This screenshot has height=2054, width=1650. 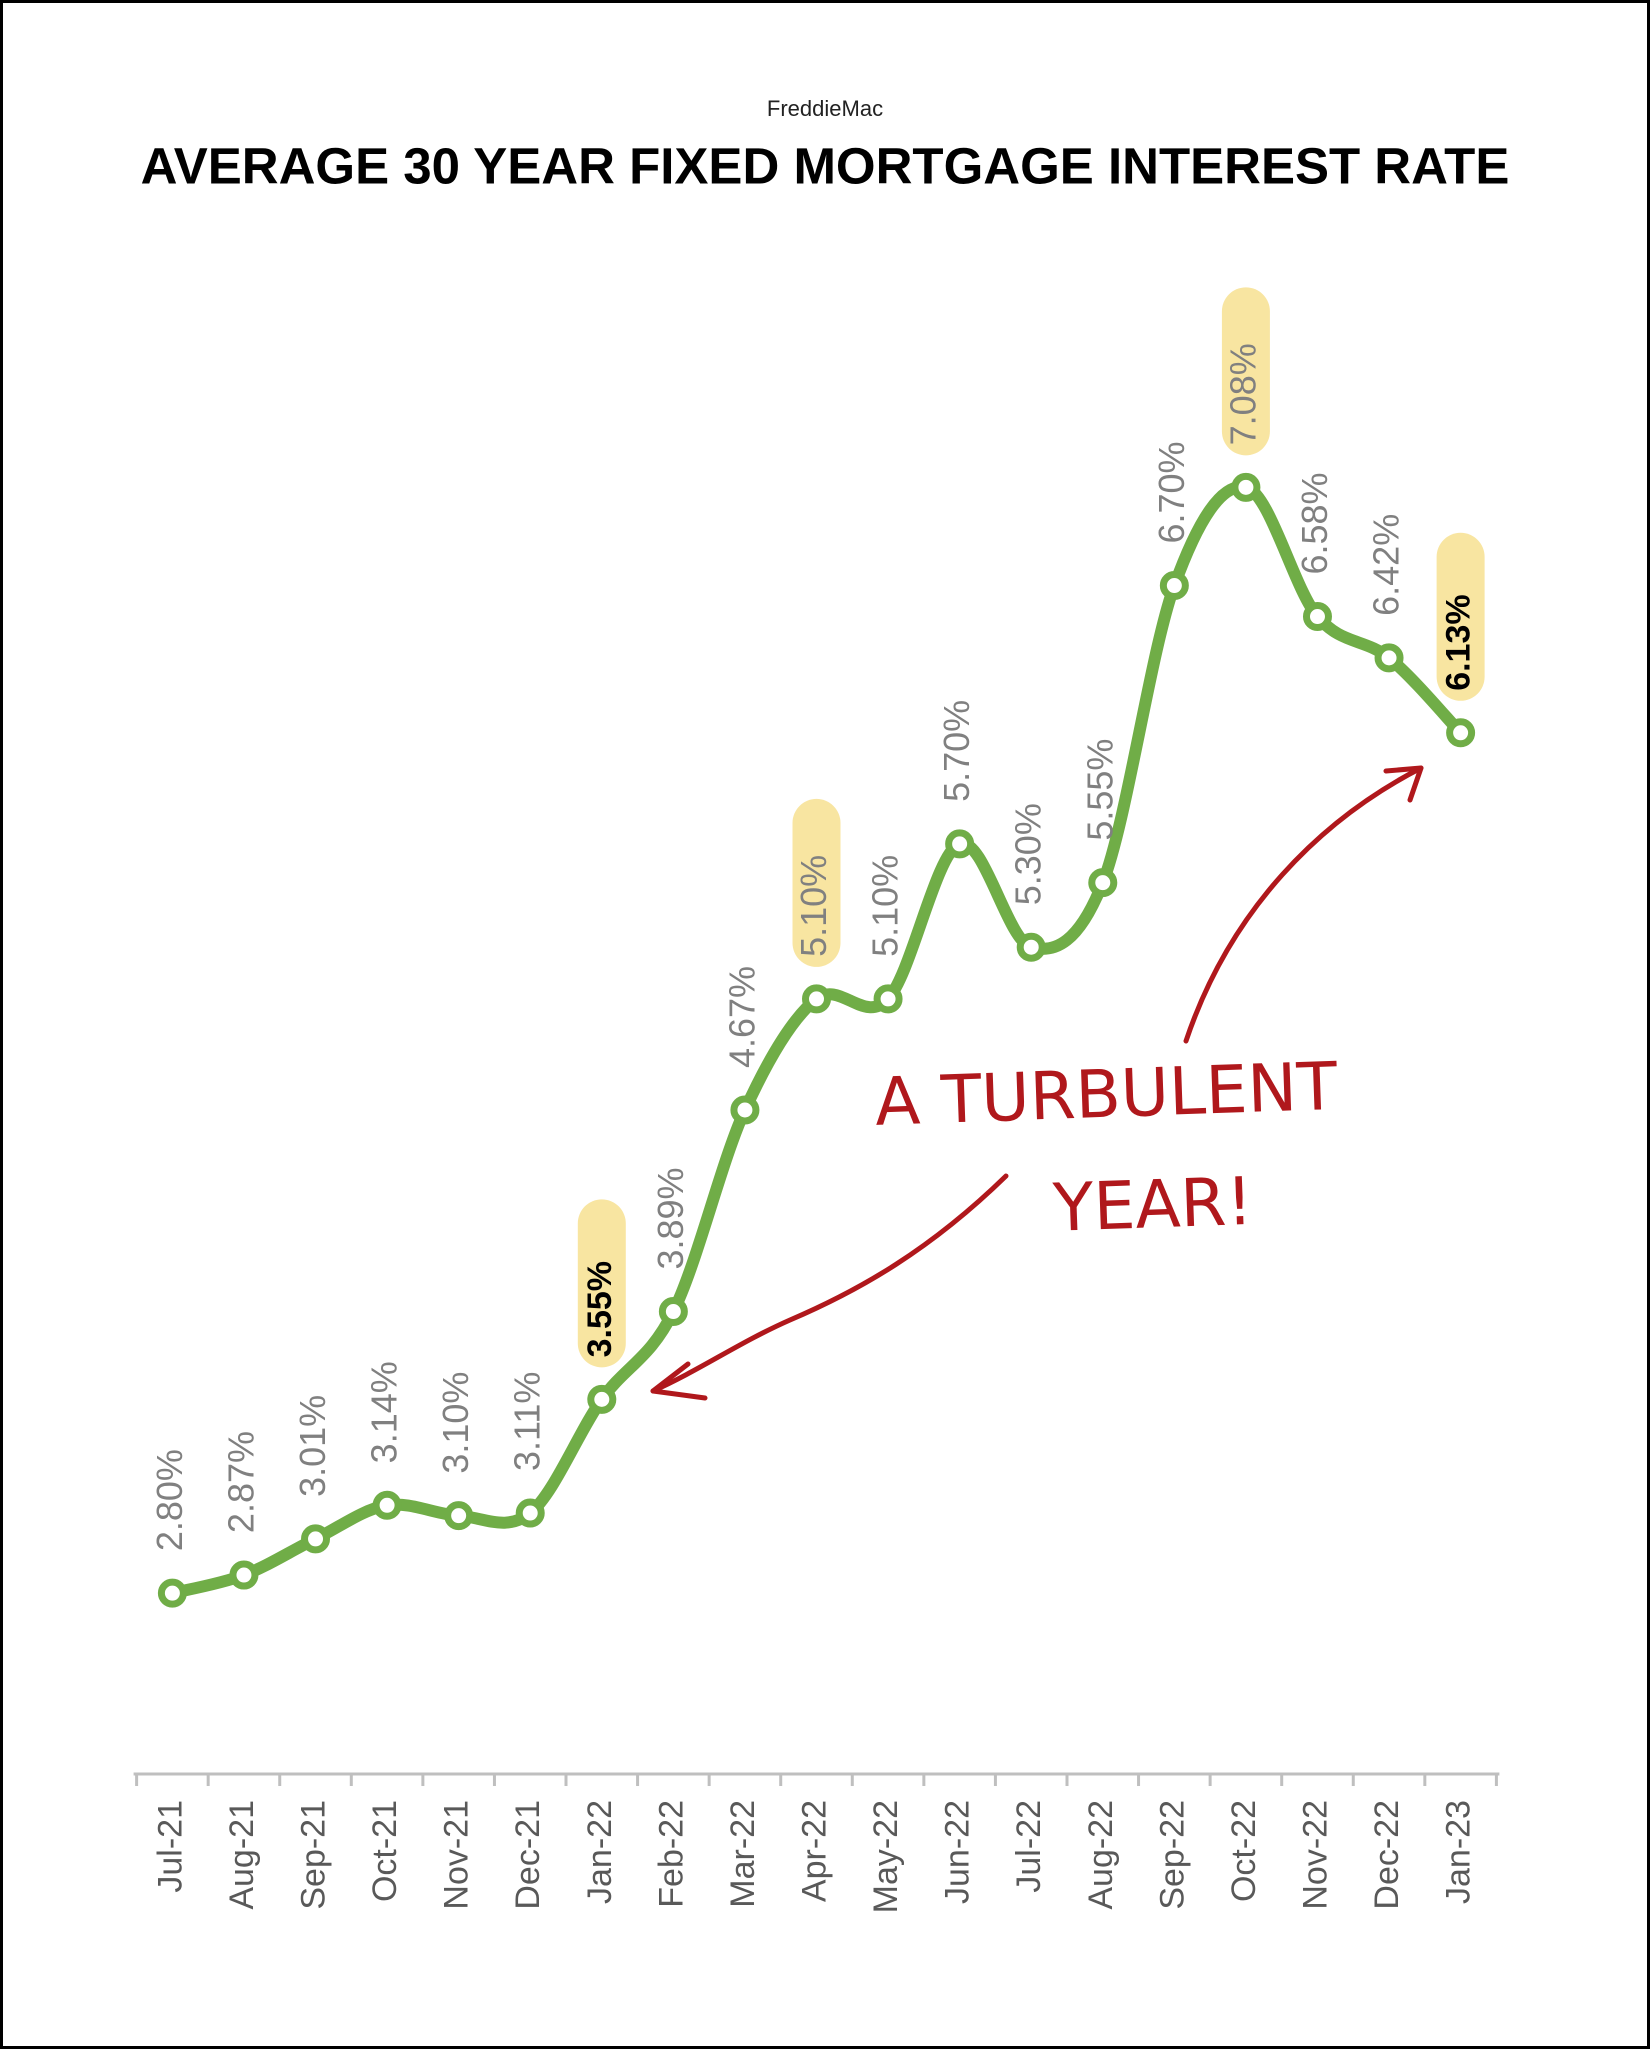 I want to click on annotation-arrows, so click(x=1037, y=1083).